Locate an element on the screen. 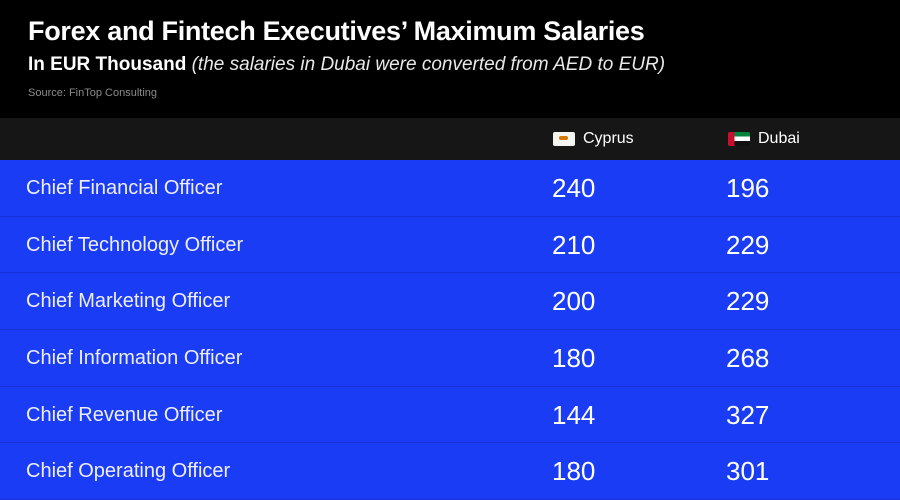 The height and width of the screenshot is (500, 900). dubai-value: 196 is located at coordinates (748, 188).